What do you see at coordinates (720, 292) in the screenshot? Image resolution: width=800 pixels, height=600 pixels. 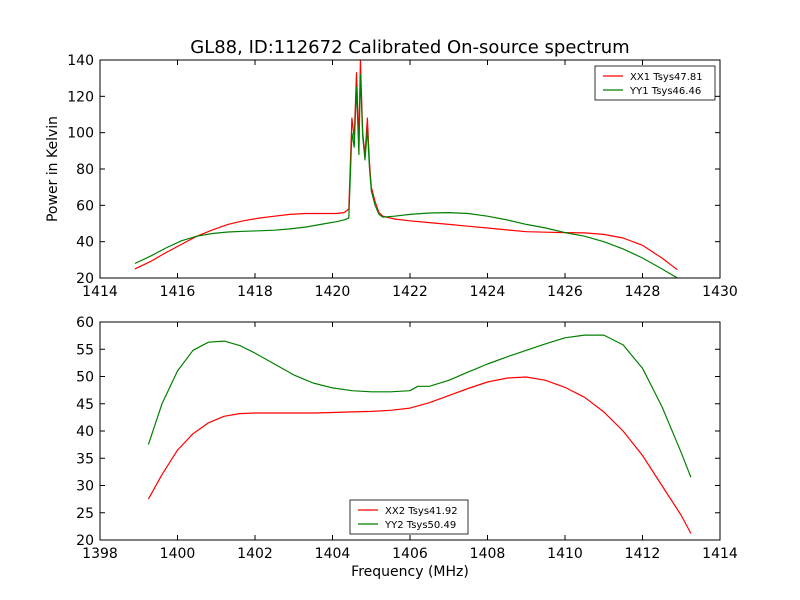 I see `x-tick-label: 1430` at bounding box center [720, 292].